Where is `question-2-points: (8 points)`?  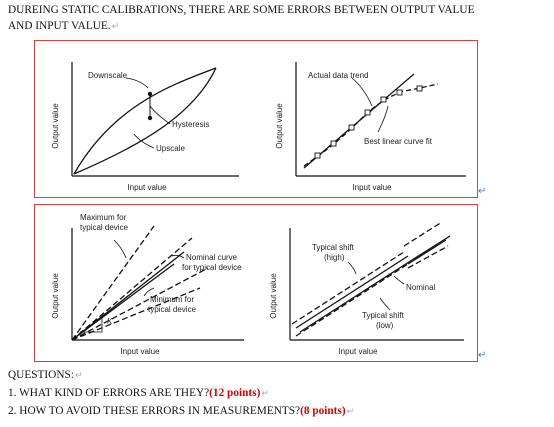
question-2-points: (8 points) is located at coordinates (323, 411).